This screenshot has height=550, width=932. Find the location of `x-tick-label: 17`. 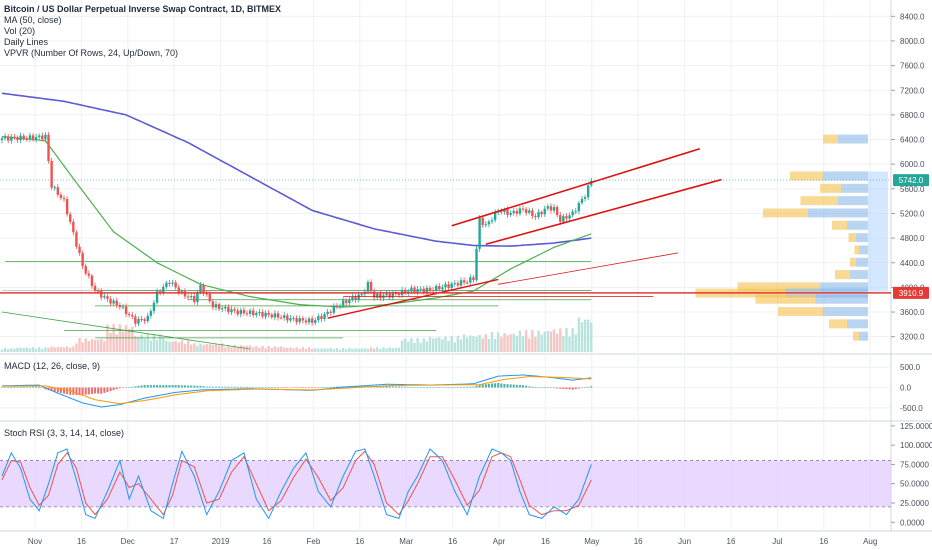

x-tick-label: 17 is located at coordinates (174, 541).